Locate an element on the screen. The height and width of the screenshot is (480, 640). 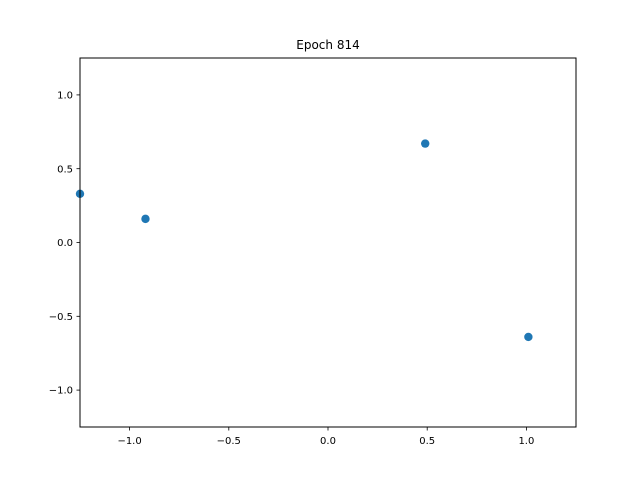
y-axis: 1.0 0.5 0.0 −0.5 −1.0 is located at coordinates (64, 244).